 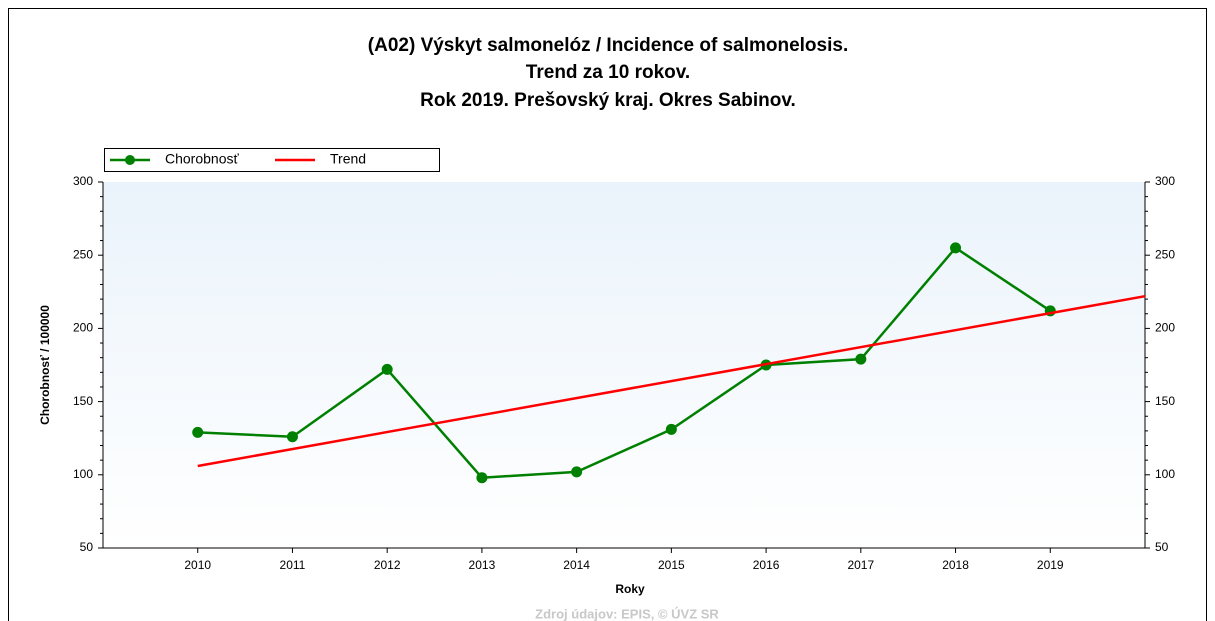 What do you see at coordinates (83, 328) in the screenshot?
I see `y-tick-label: 200` at bounding box center [83, 328].